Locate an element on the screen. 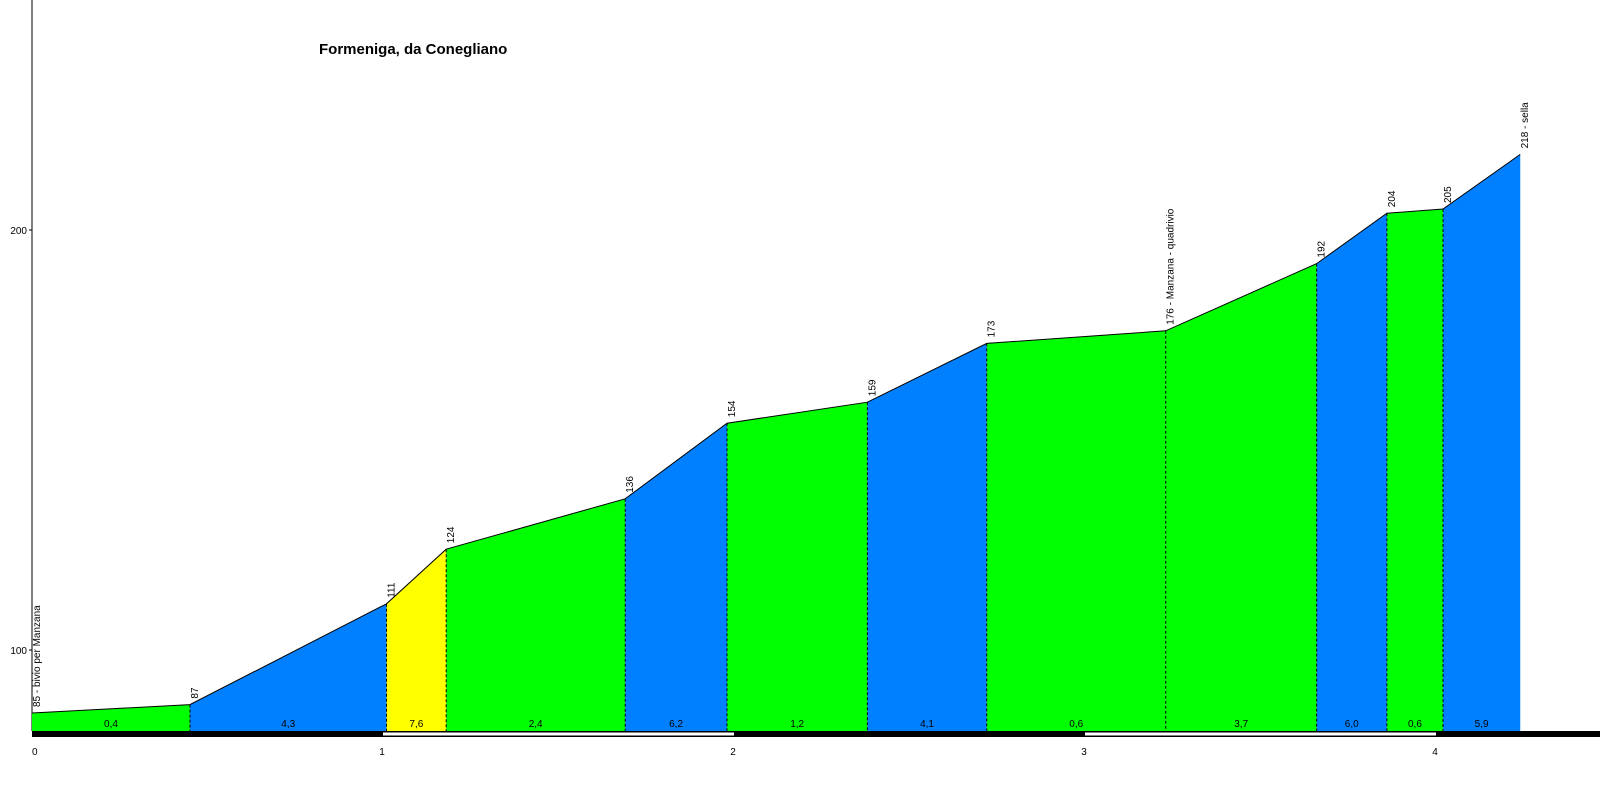 This screenshot has height=800, width=1600. x-tick-label: 2 is located at coordinates (733, 752).